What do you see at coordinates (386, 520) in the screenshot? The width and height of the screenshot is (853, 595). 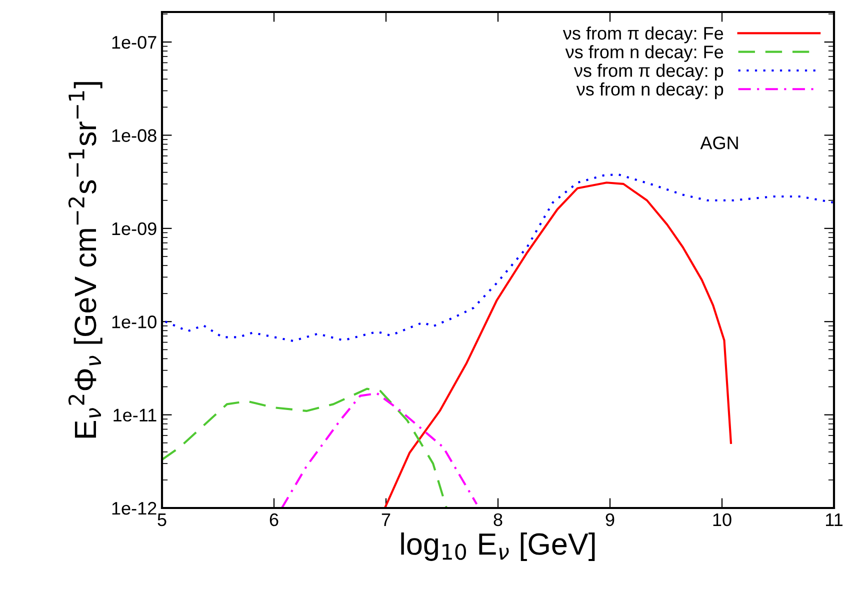 I see `x-tick-label: 7` at bounding box center [386, 520].